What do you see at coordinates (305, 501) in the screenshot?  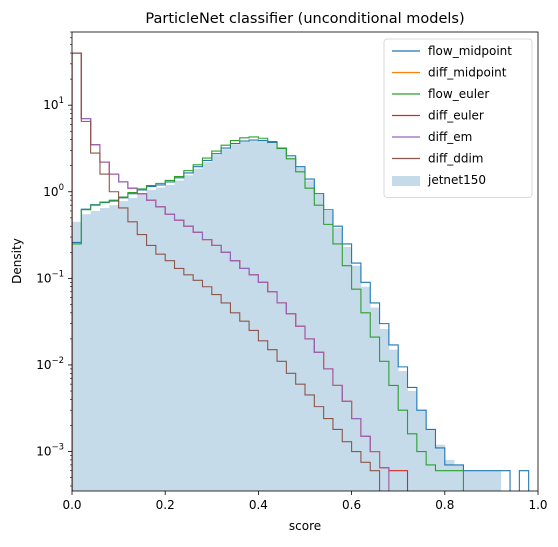 I see `x-axis: 0.0 0.2 0.4 0.6 0.8 1.0` at bounding box center [305, 501].